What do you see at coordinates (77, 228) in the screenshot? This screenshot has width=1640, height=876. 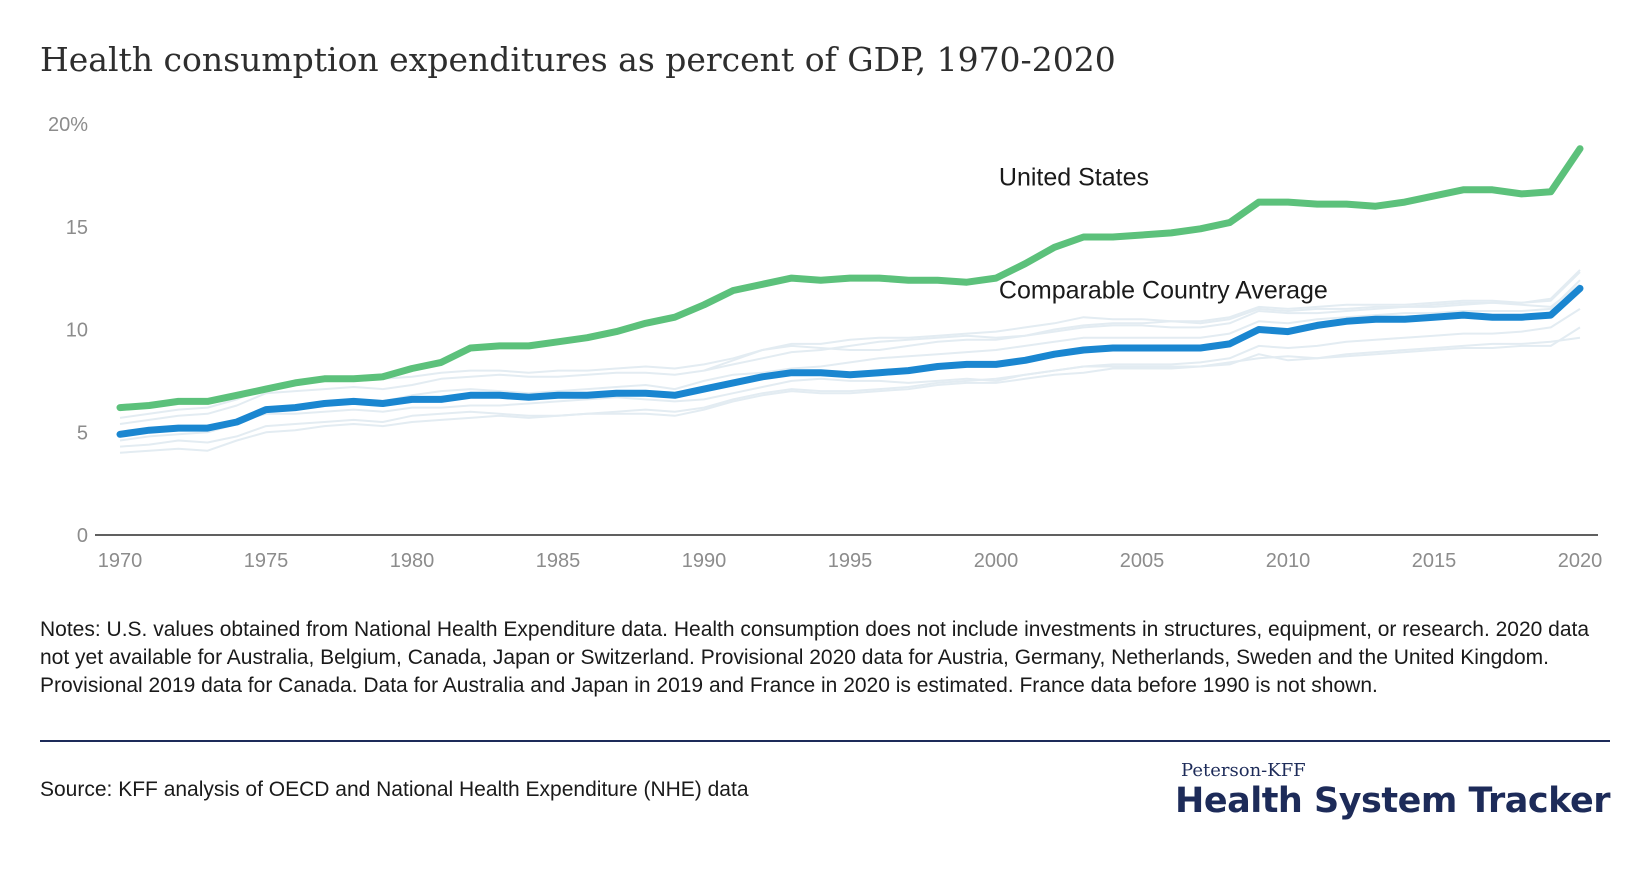 I see `y-tick-label: 15` at bounding box center [77, 228].